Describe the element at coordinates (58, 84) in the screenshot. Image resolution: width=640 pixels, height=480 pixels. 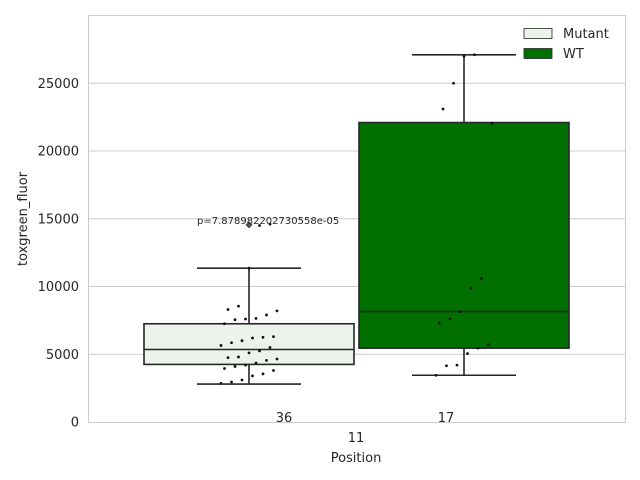
I see `y-tick-label-25000: 25000` at that location.